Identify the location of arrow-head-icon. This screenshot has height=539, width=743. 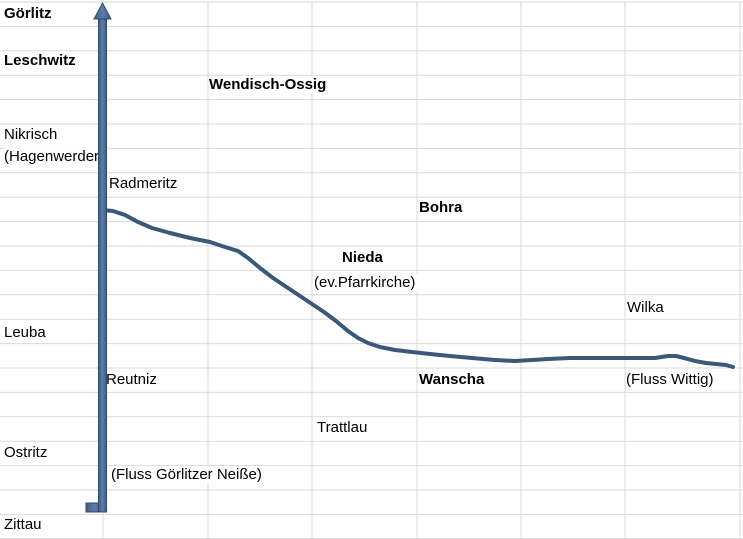
(102, 10).